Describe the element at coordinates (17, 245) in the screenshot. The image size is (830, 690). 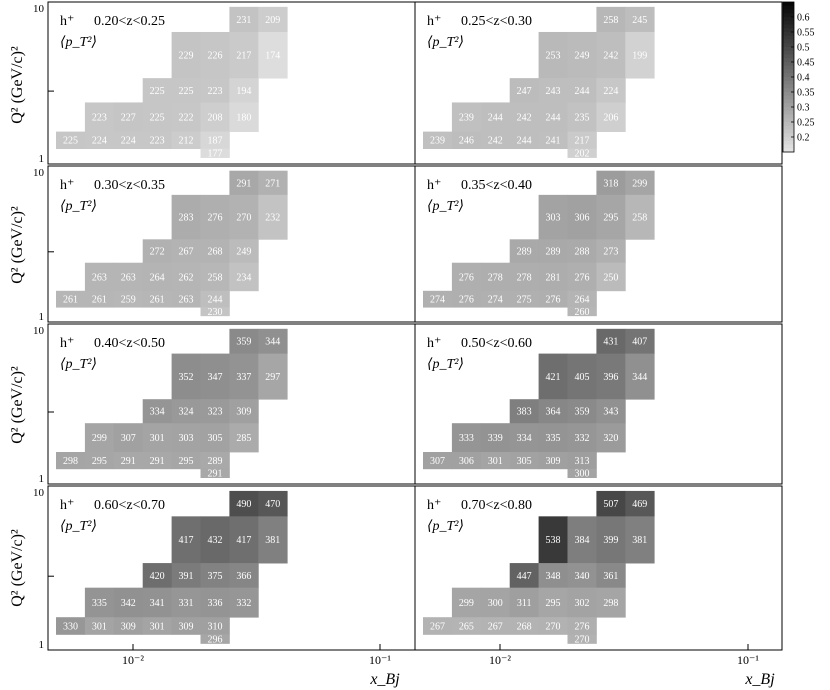
I see `y-axis-label: Q² (GeV/c)²` at that location.